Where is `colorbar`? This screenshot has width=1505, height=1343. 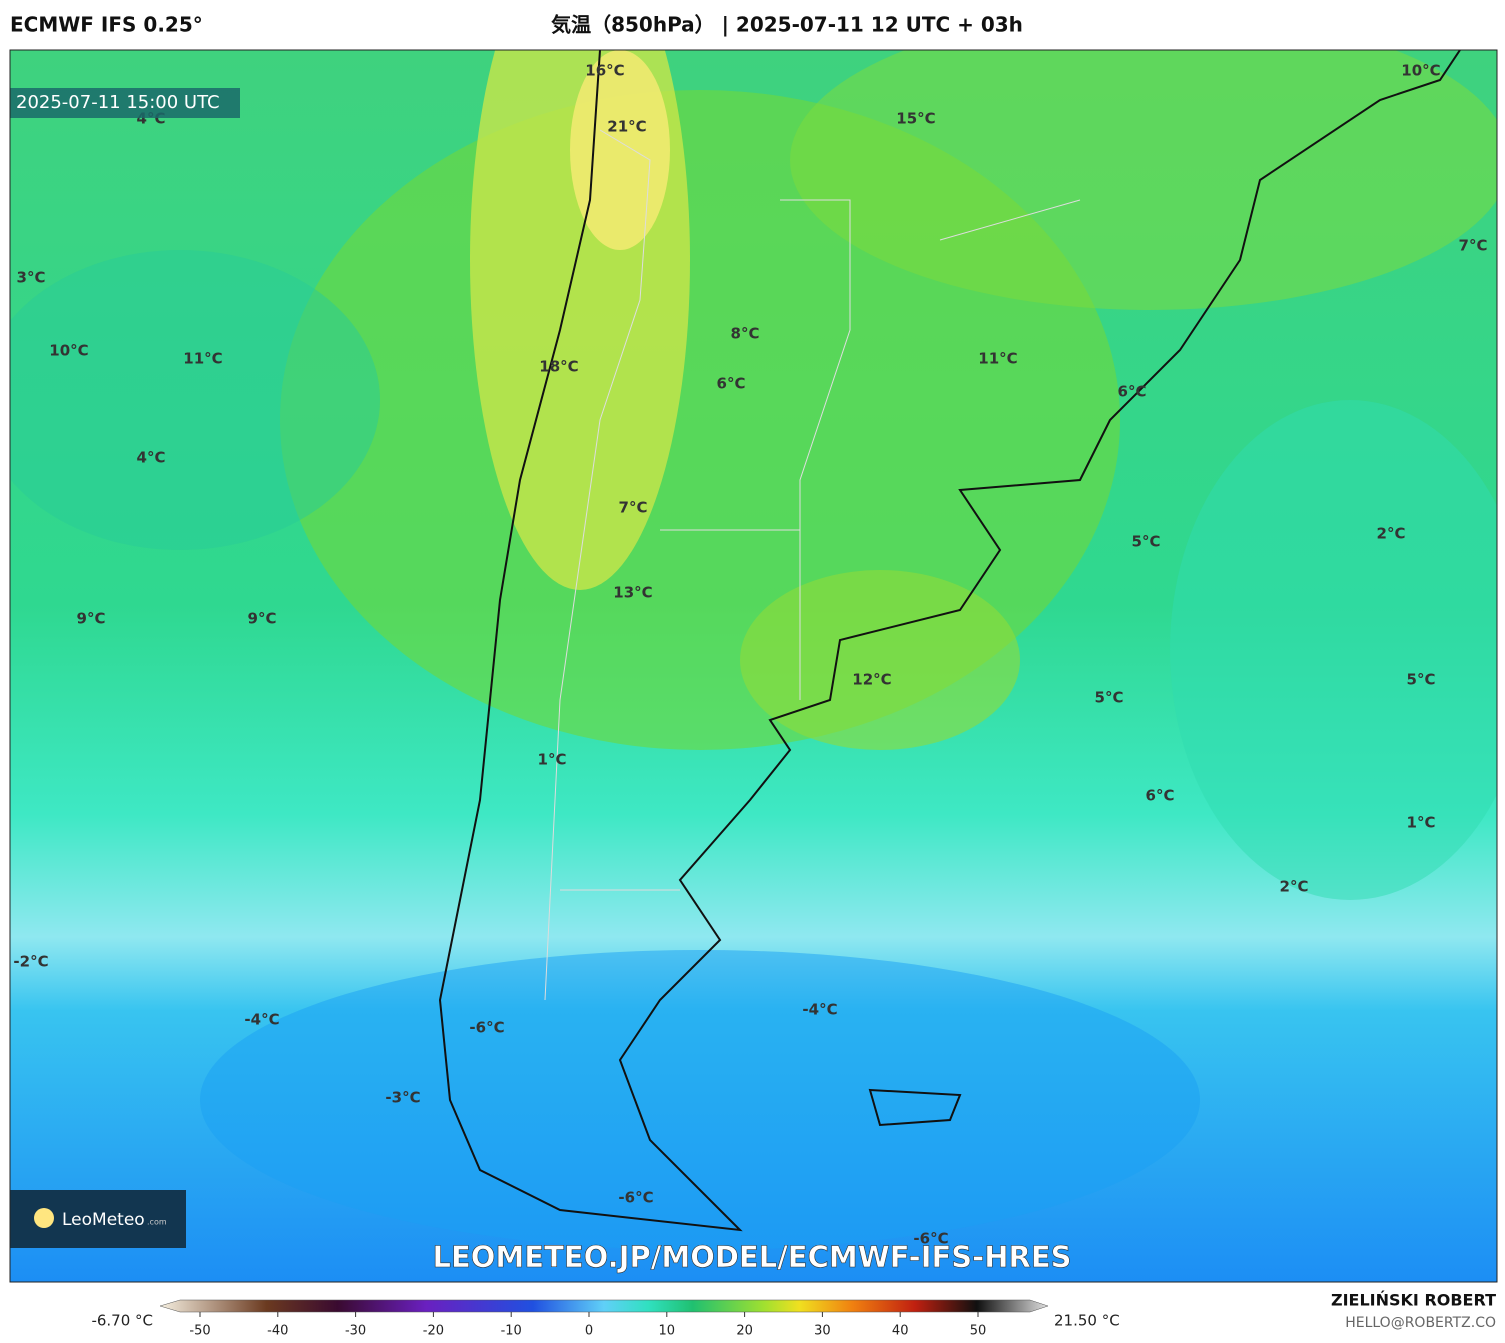 colorbar is located at coordinates (604, 1306).